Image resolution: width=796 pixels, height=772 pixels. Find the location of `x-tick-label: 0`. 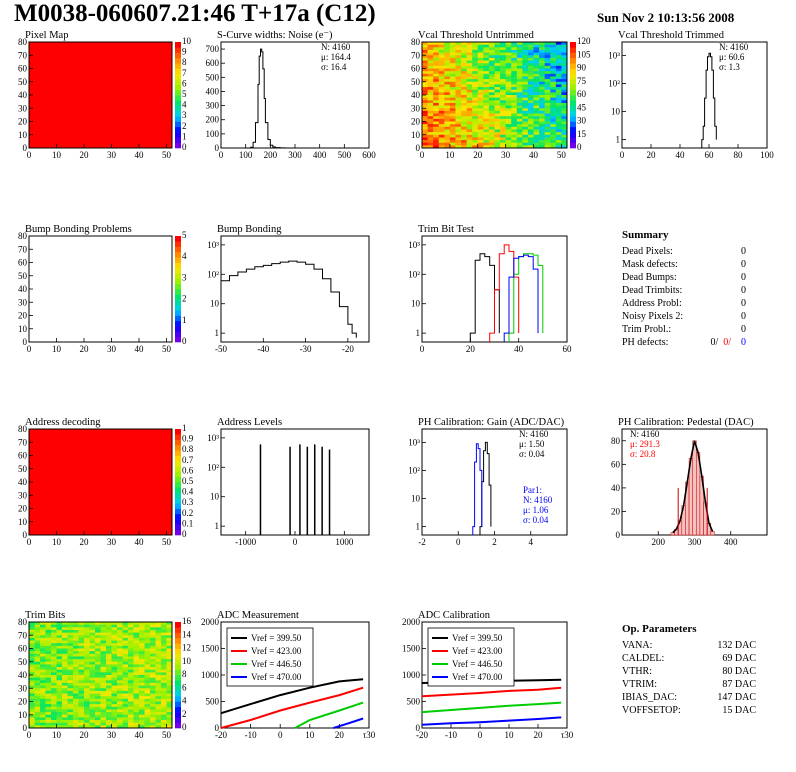

x-tick-label: 0 is located at coordinates (458, 542).